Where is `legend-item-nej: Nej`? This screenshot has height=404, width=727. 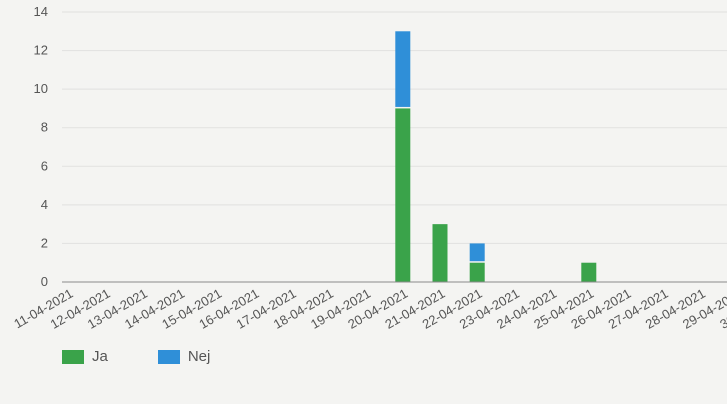 legend-item-nej: Nej is located at coordinates (184, 356).